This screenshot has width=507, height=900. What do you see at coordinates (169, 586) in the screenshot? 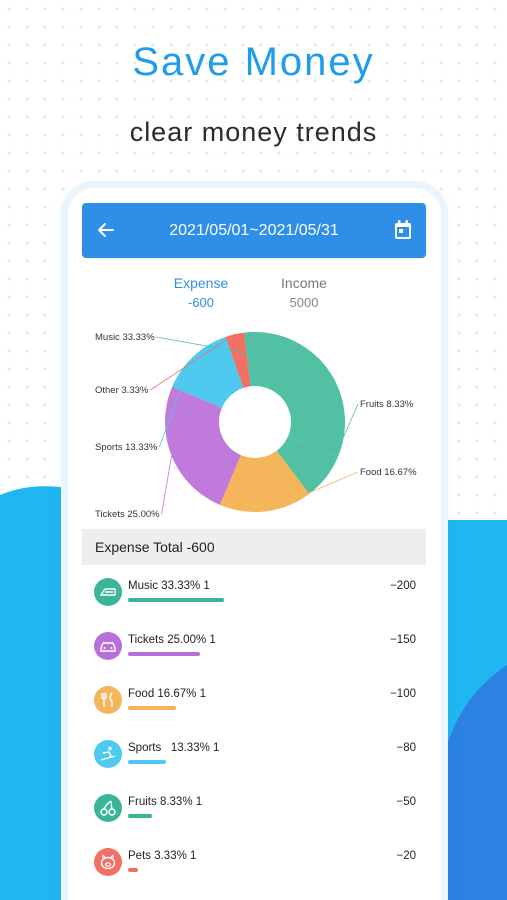
I see `category-name: Music 33.33% 1` at bounding box center [169, 586].